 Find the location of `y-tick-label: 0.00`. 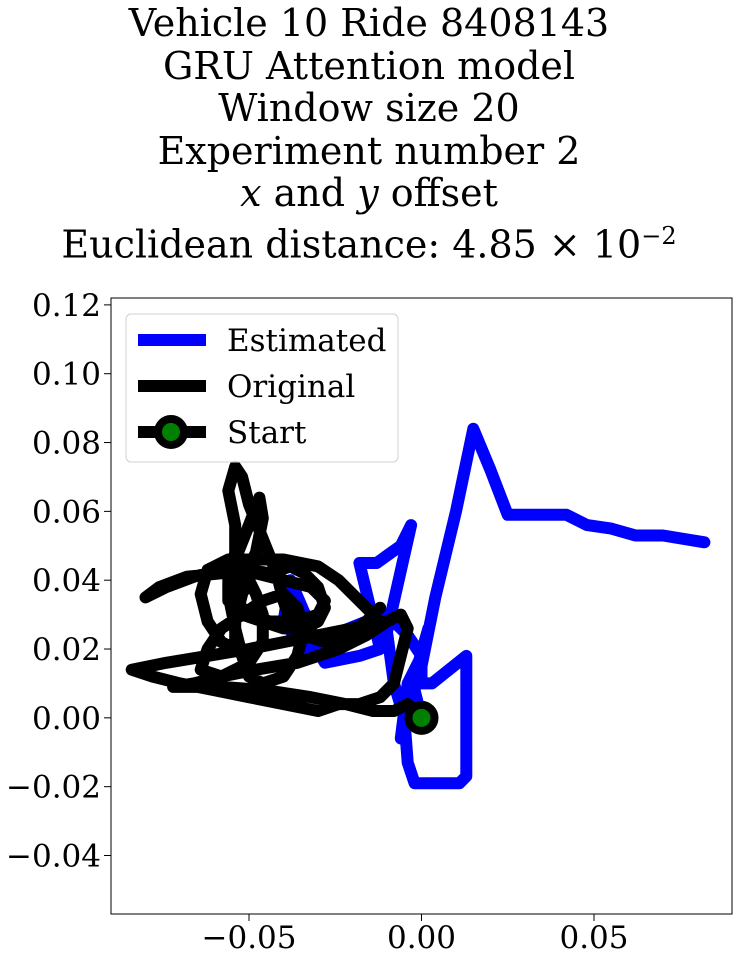

y-tick-label: 0.00 is located at coordinates (66, 719).